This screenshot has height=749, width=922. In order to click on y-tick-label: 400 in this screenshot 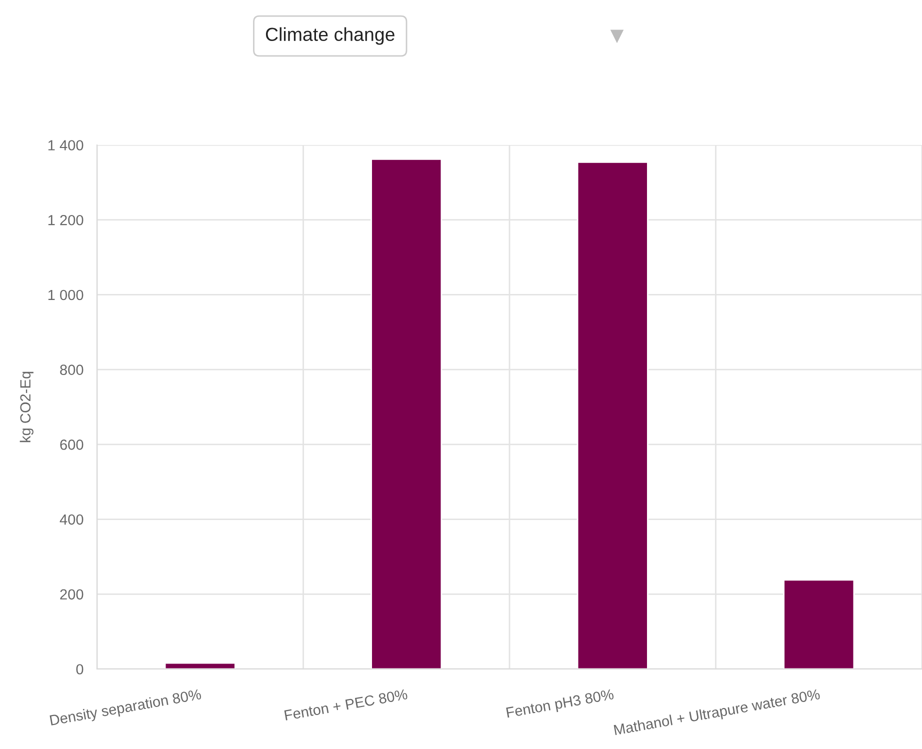, I will do `click(72, 519)`.